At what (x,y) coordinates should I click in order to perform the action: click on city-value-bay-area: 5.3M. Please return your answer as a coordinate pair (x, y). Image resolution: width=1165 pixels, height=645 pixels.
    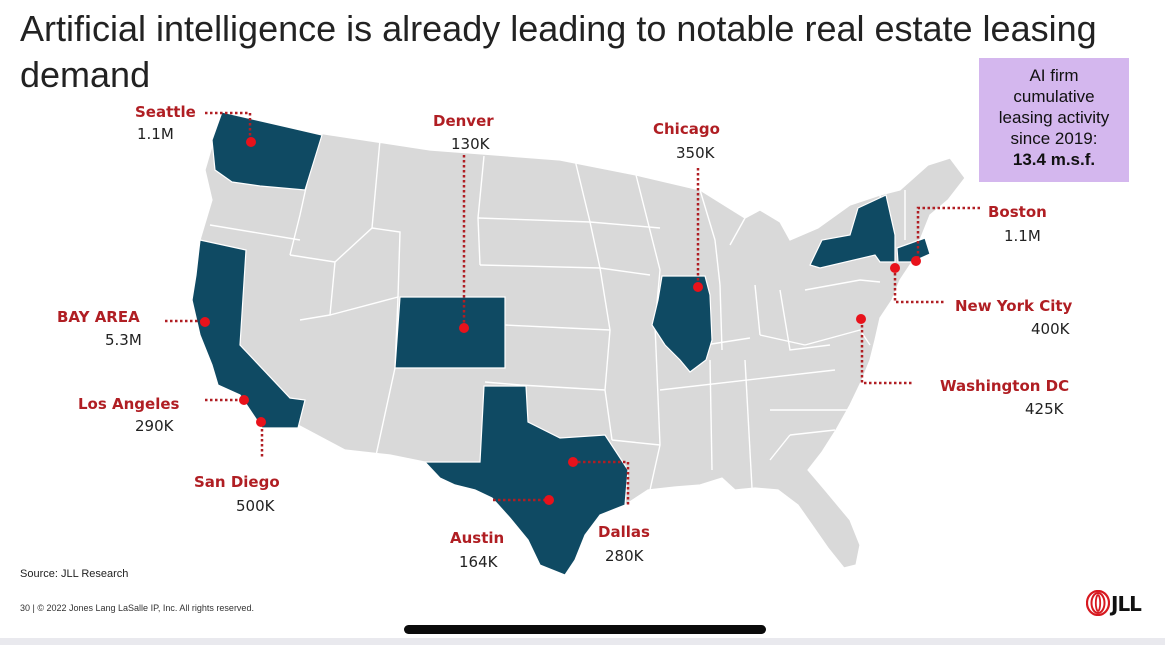
    Looking at the image, I should click on (123, 340).